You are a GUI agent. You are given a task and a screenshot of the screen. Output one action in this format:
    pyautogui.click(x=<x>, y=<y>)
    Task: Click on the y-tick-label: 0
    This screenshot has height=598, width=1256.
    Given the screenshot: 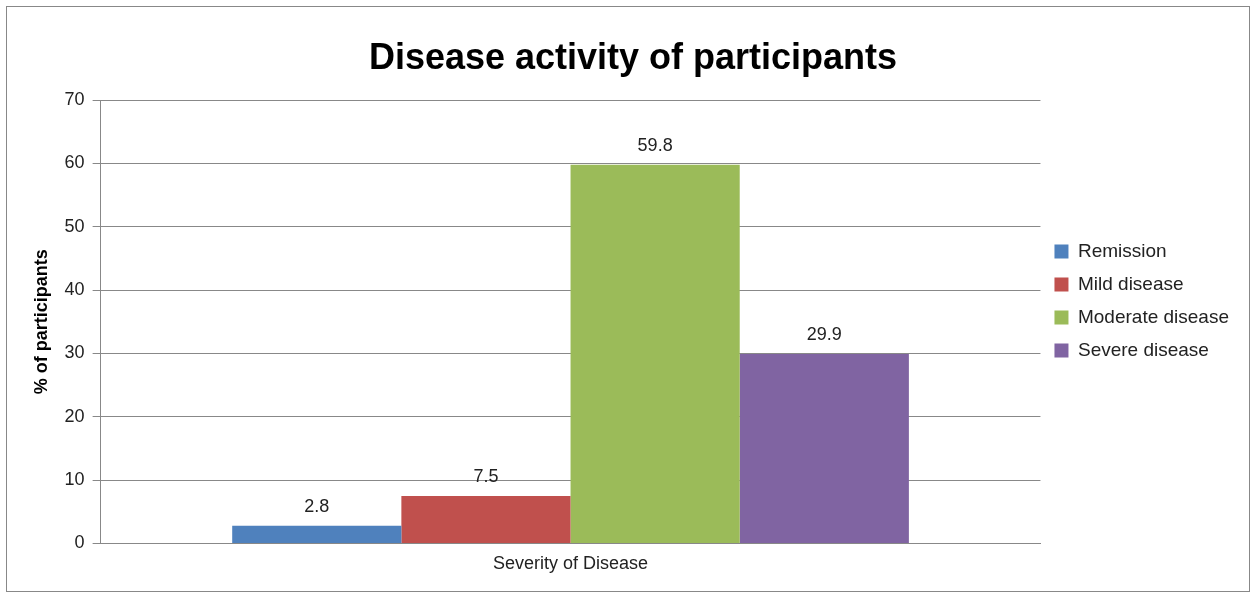 What is the action you would take?
    pyautogui.click(x=79, y=542)
    